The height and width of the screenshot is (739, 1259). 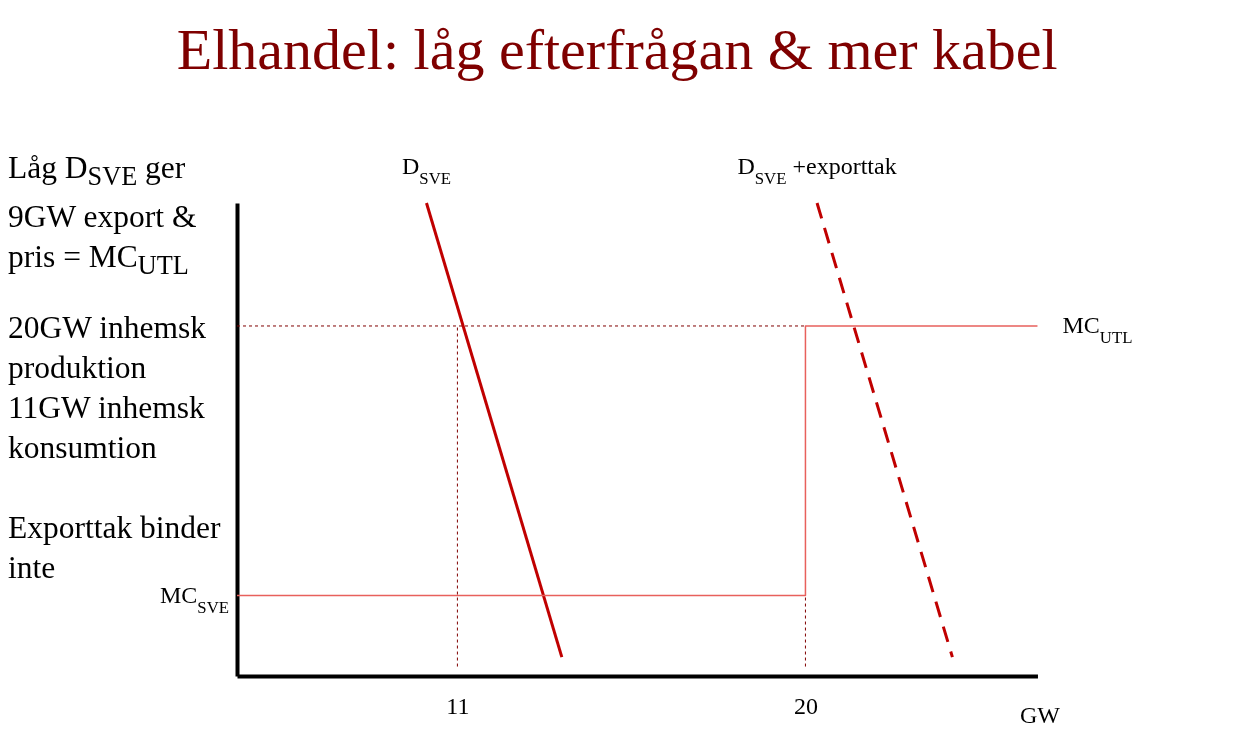 What do you see at coordinates (1097, 329) in the screenshot?
I see `annotation: MC$_{UTL}$` at bounding box center [1097, 329].